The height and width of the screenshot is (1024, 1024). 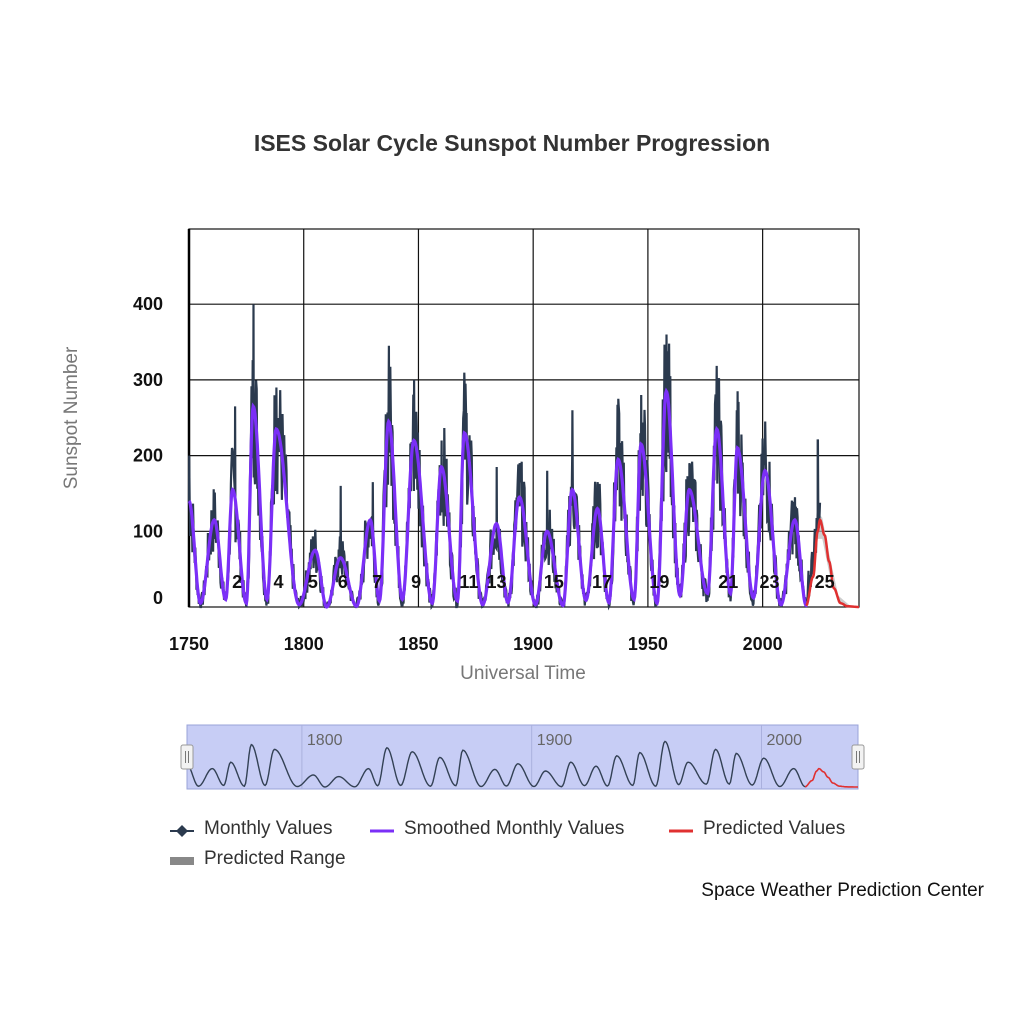 What do you see at coordinates (659, 582) in the screenshot?
I see `cycle-label: 19` at bounding box center [659, 582].